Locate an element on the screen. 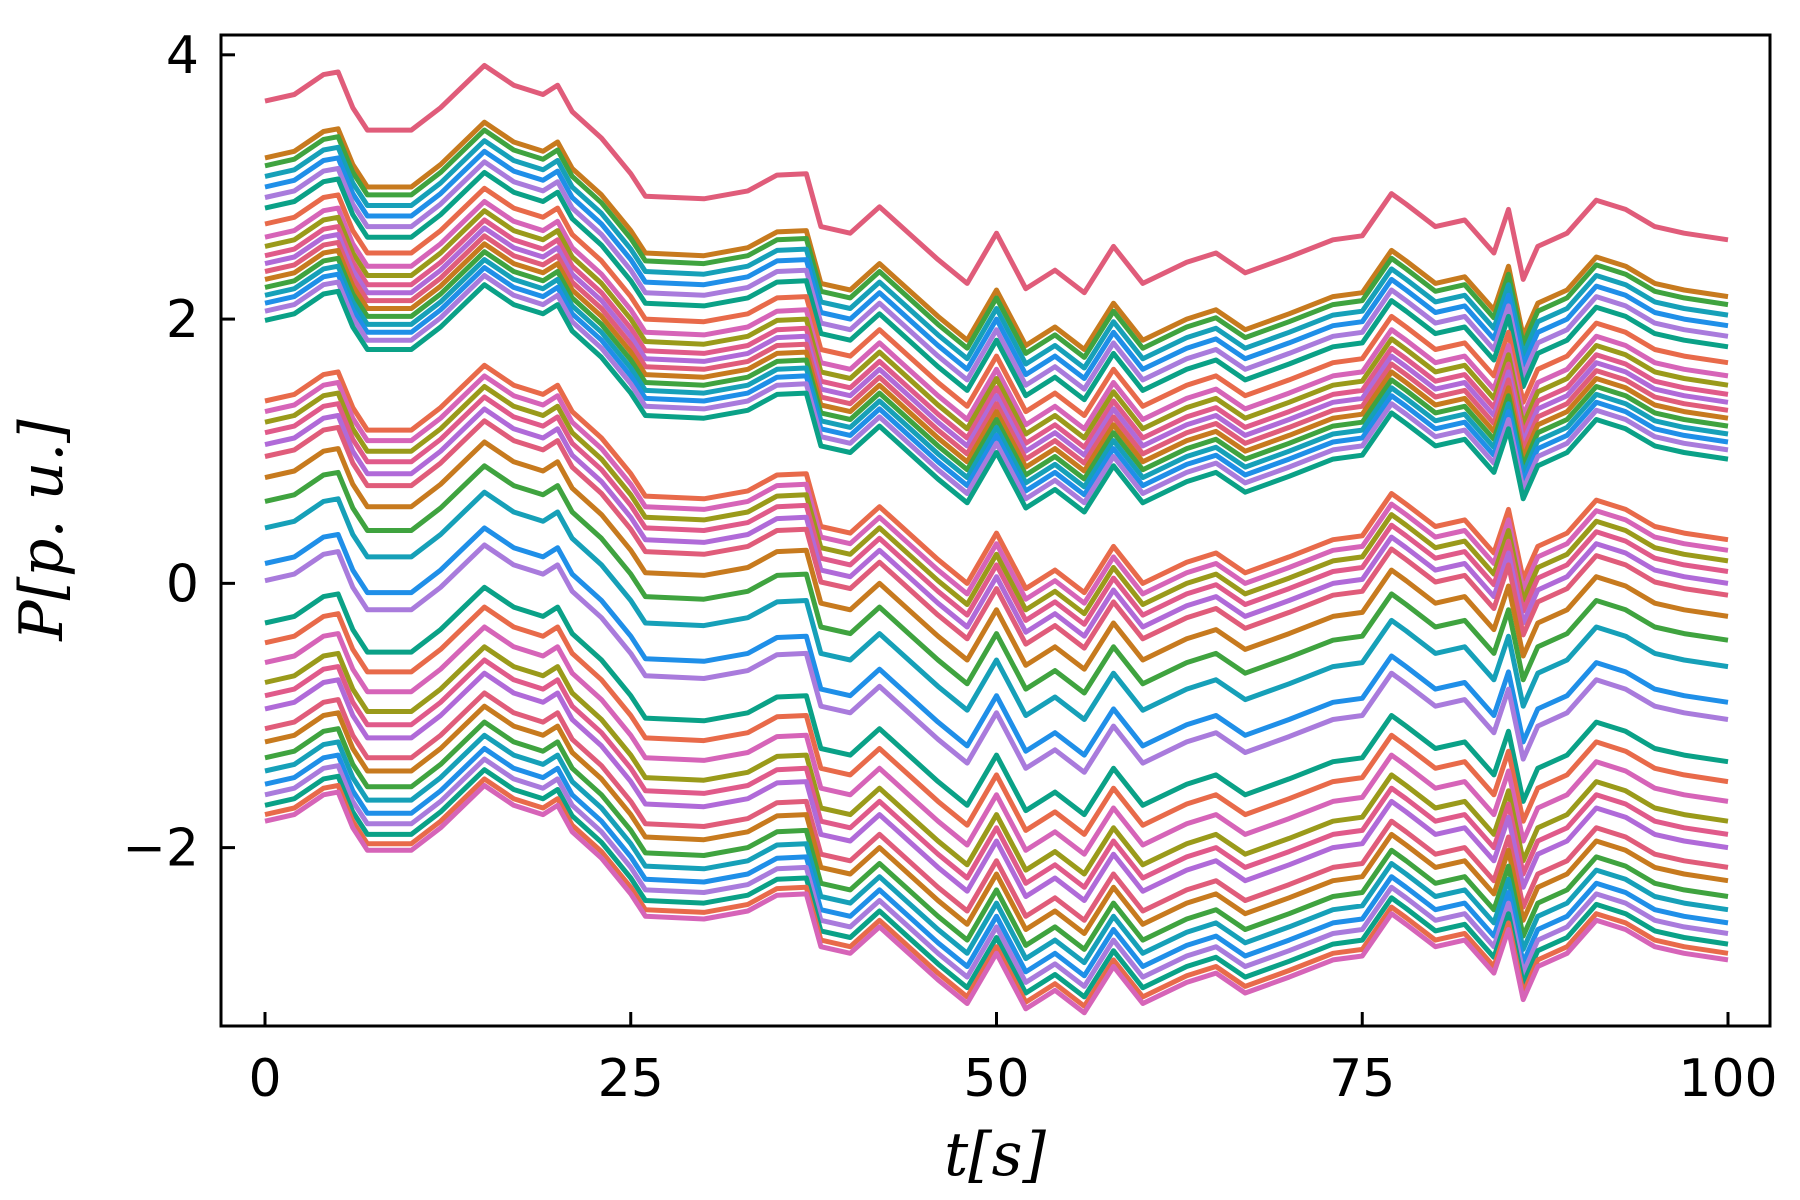 This screenshot has width=1800, height=1200. y-axis-ticks: −2 0 2 4 is located at coordinates (178, 452).